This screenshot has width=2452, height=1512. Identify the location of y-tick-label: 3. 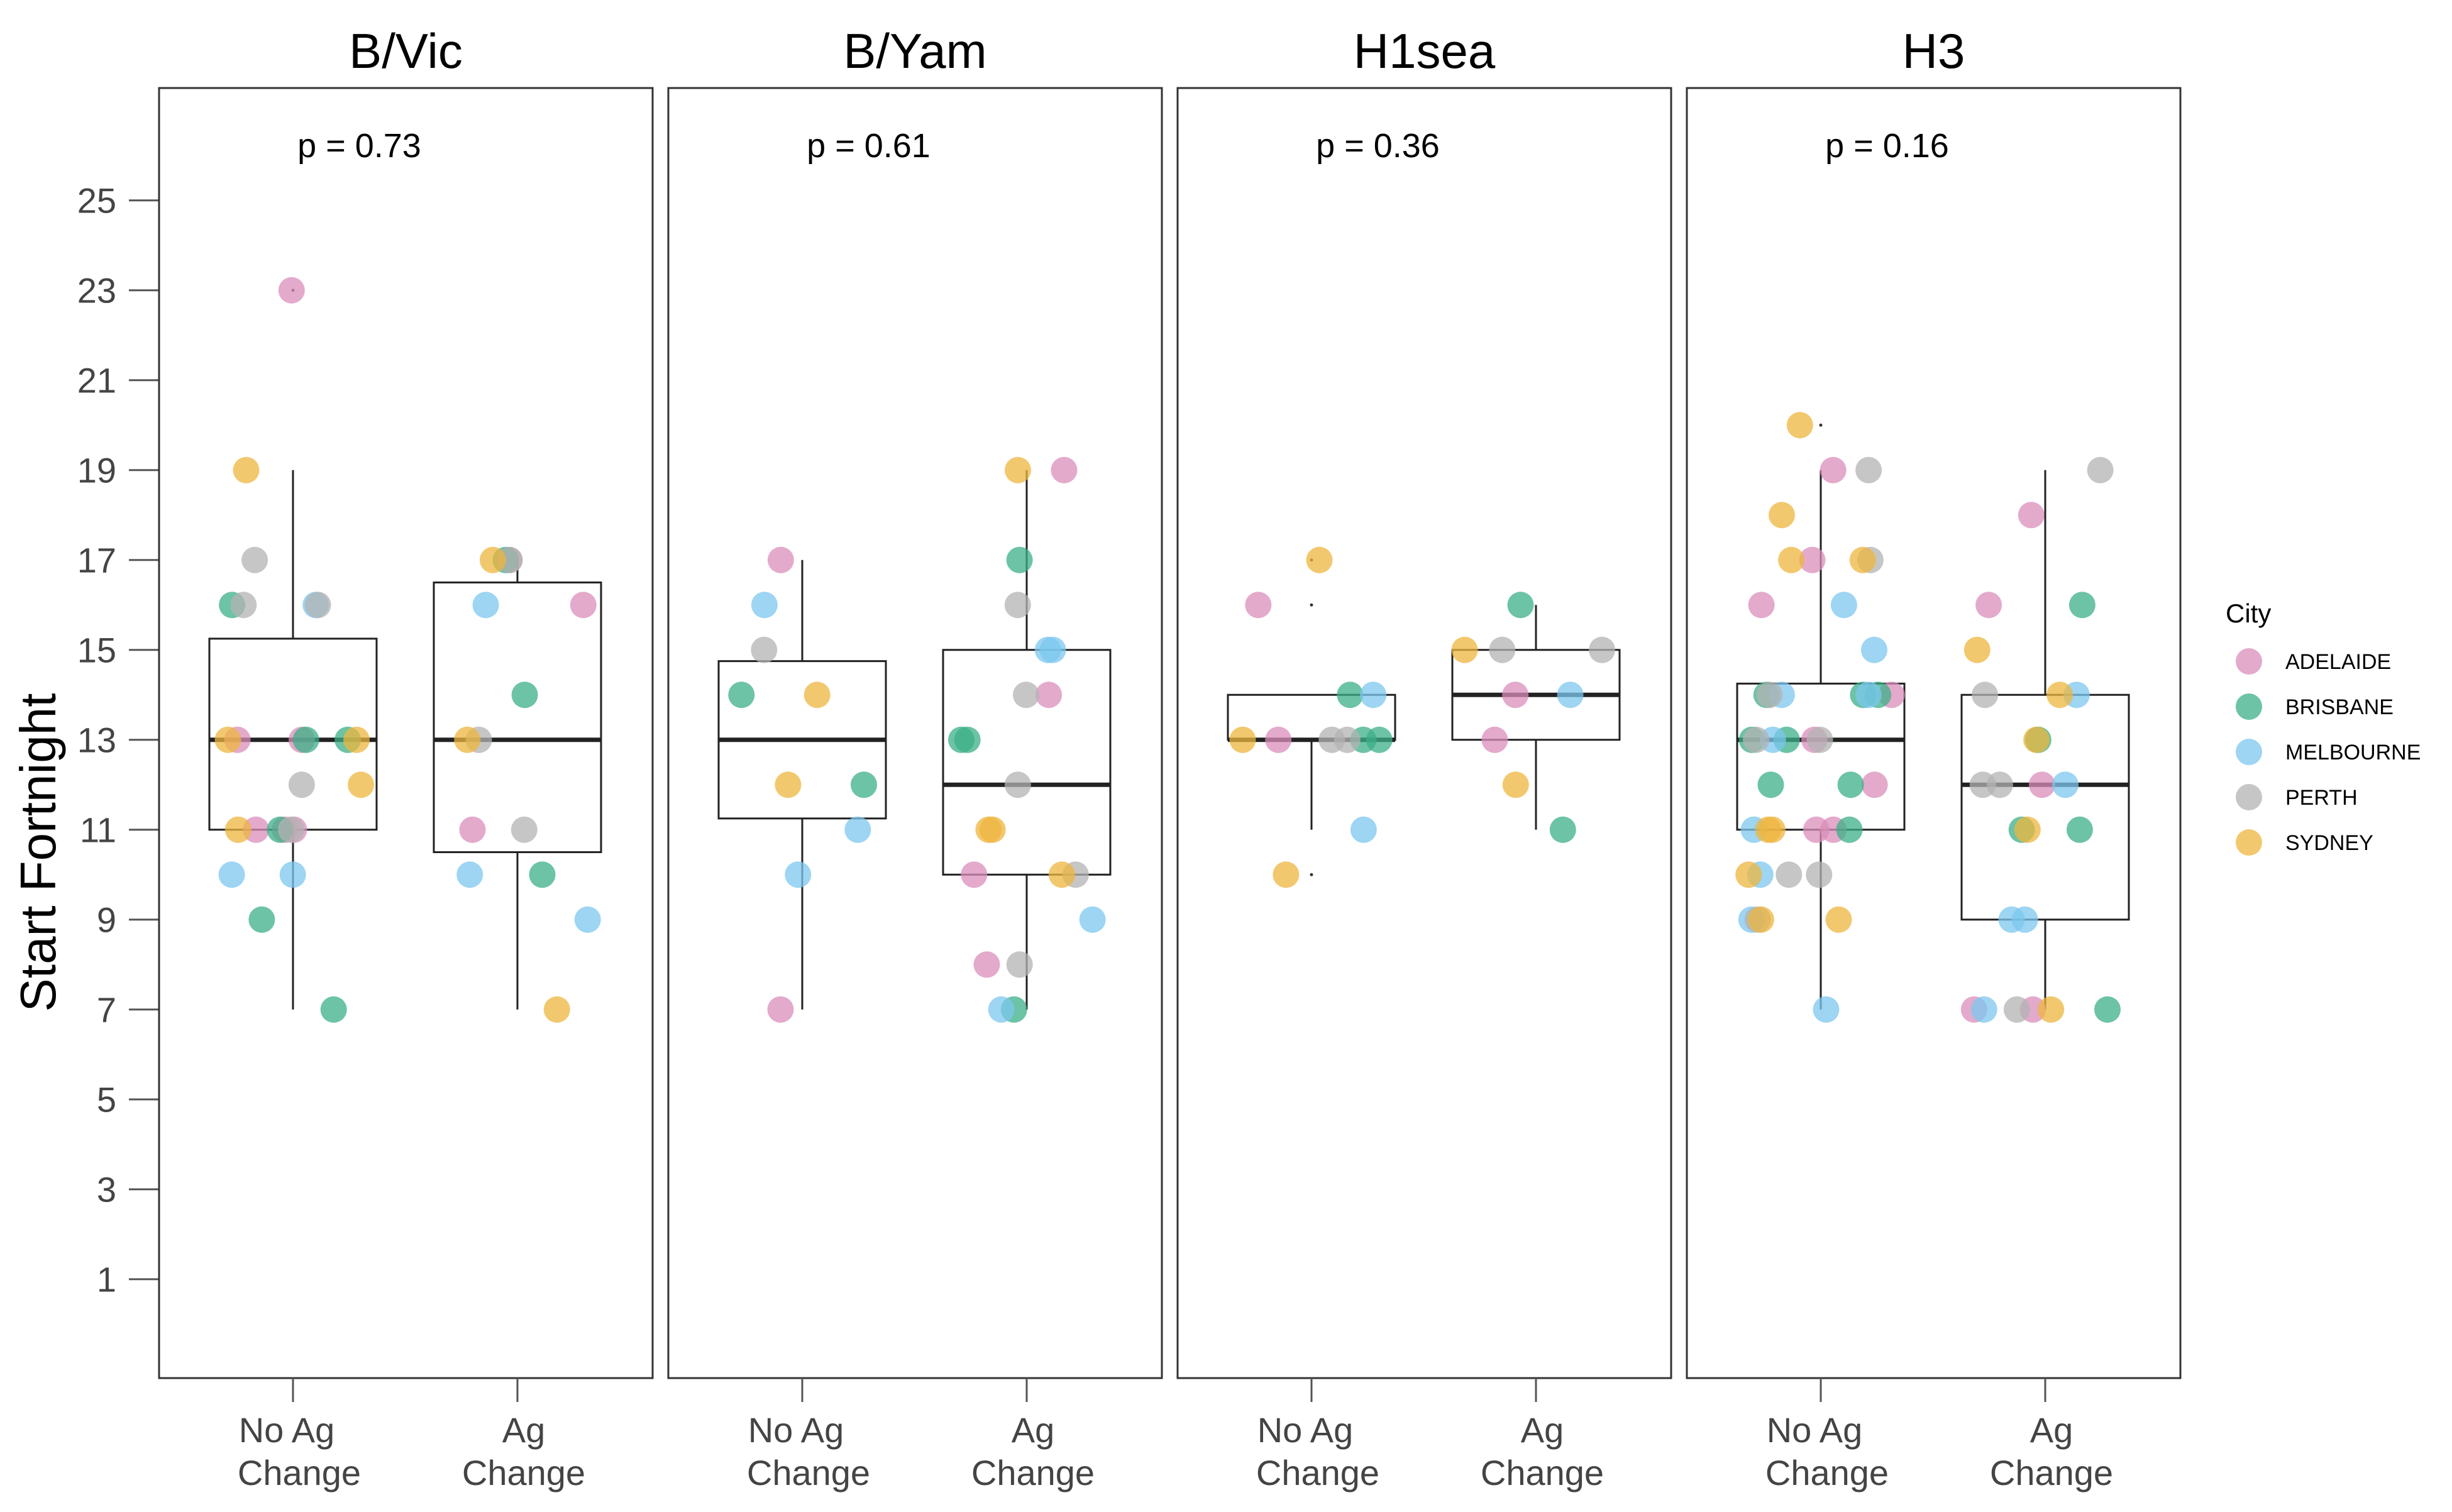
(106, 1190).